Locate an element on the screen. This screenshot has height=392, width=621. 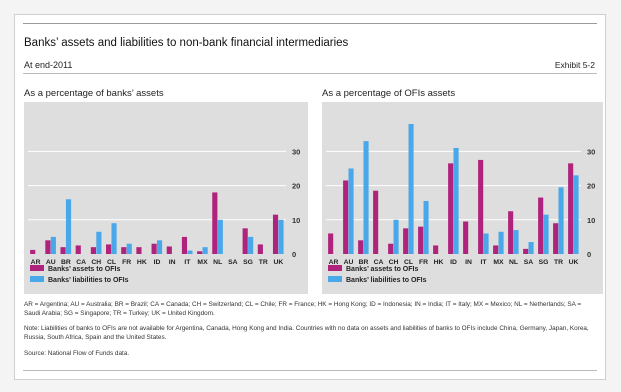
bar-liabilities-fr is located at coordinates (426, 227).